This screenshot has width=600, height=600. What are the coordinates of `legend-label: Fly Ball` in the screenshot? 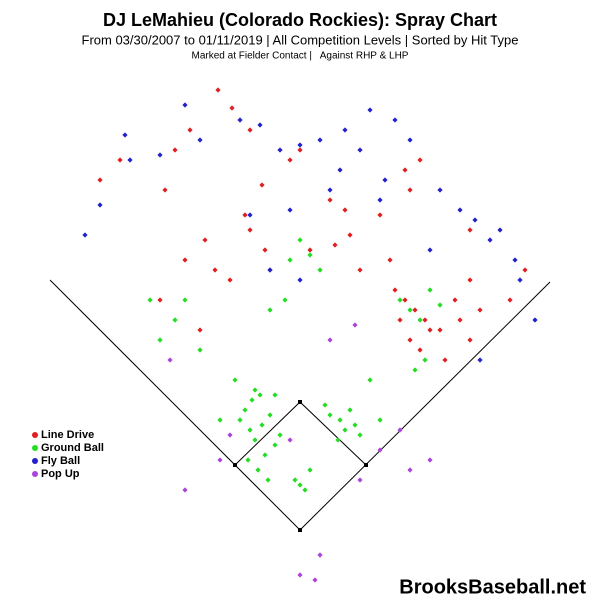 It's located at (60, 461).